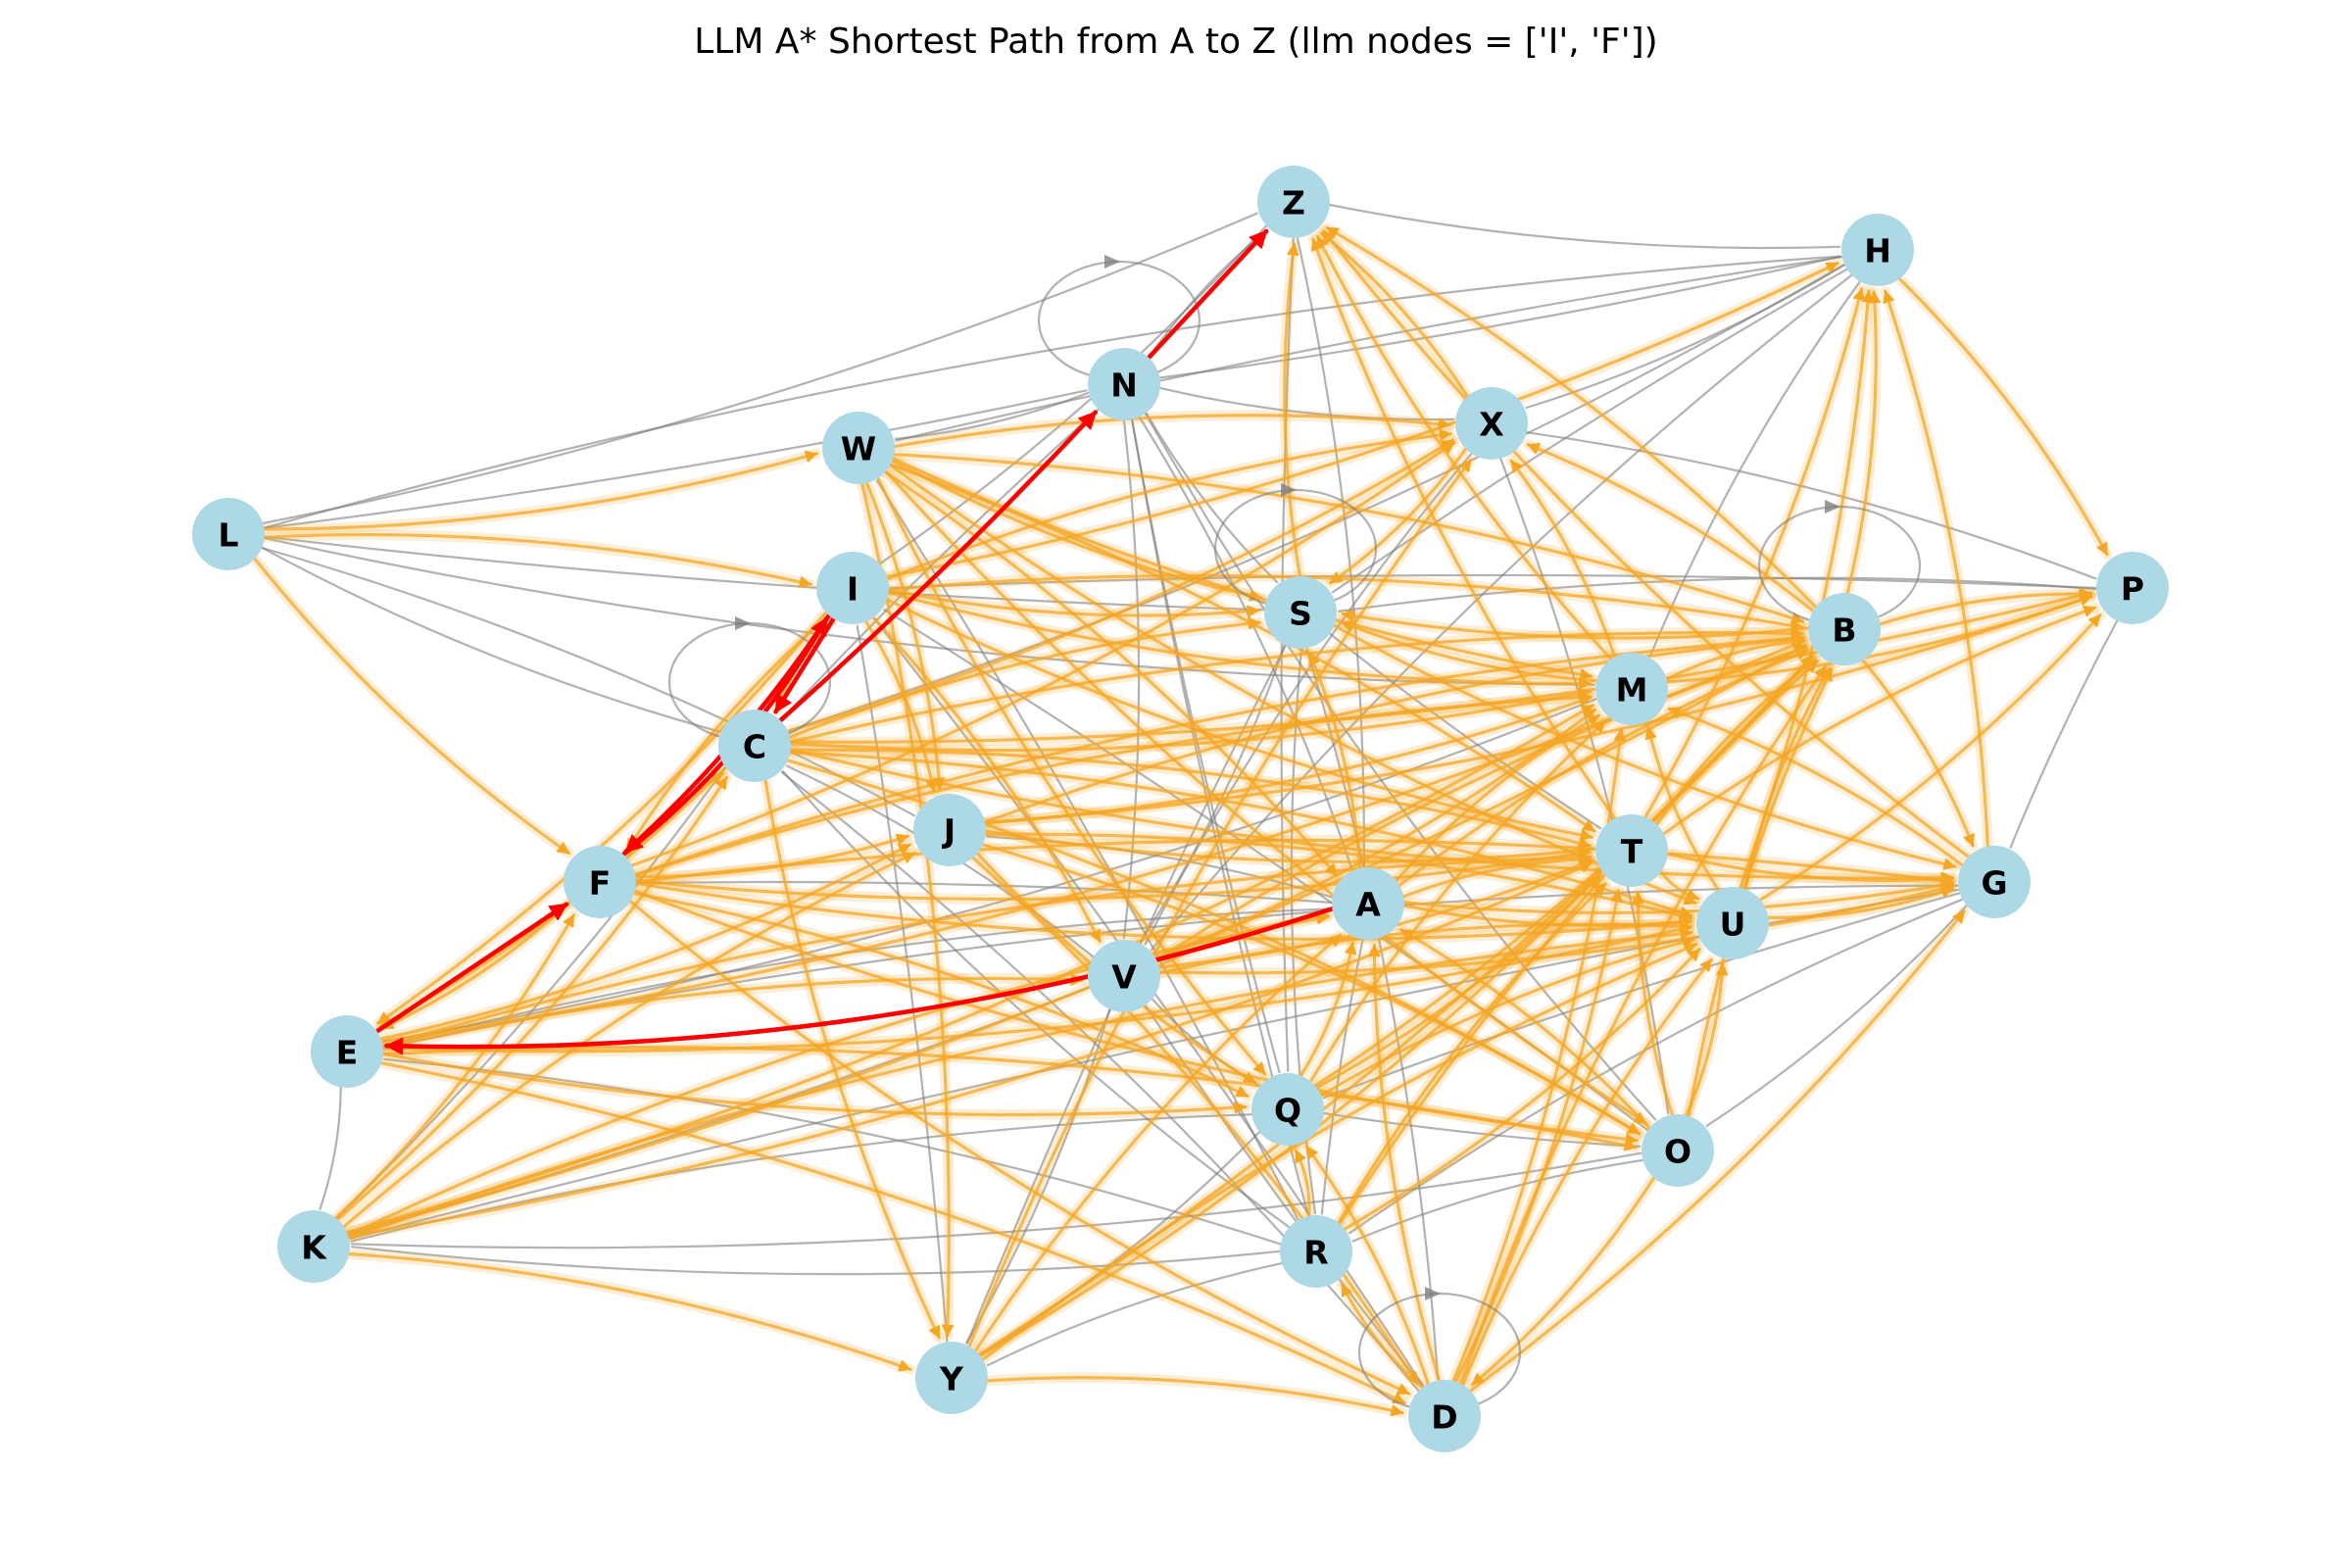  I want to click on node-A: A, so click(1368, 903).